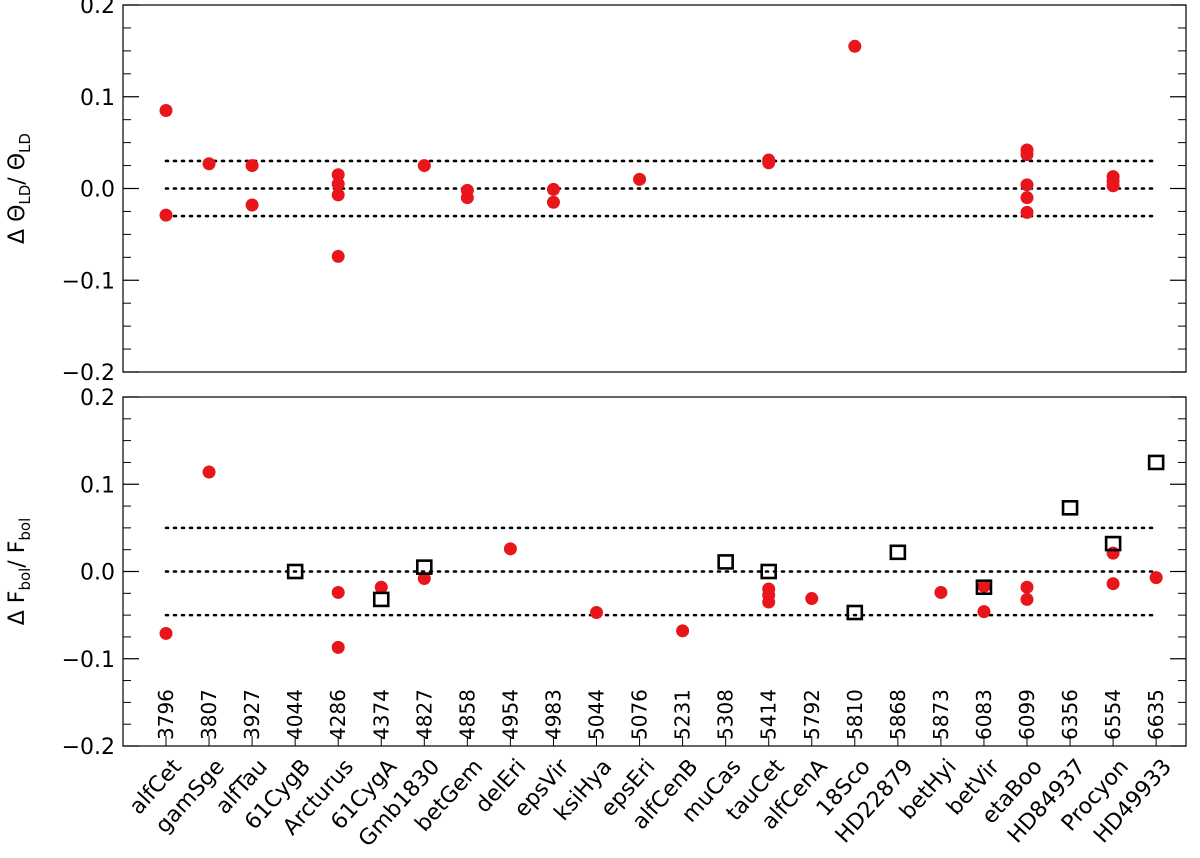 The image size is (1200, 858). I want to click on teff-label: 6356, so click(1070, 714).